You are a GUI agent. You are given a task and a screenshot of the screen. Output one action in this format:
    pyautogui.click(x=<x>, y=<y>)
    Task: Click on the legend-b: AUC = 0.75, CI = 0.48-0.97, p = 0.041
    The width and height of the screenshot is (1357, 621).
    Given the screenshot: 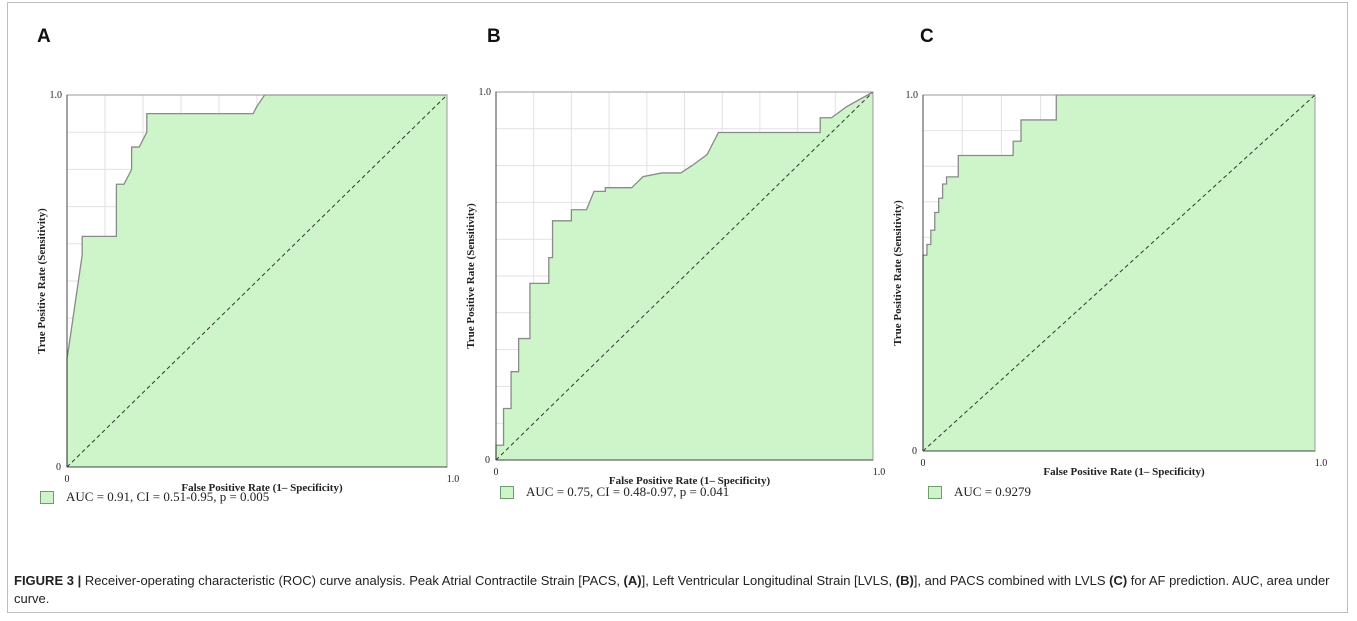 What is the action you would take?
    pyautogui.click(x=614, y=492)
    